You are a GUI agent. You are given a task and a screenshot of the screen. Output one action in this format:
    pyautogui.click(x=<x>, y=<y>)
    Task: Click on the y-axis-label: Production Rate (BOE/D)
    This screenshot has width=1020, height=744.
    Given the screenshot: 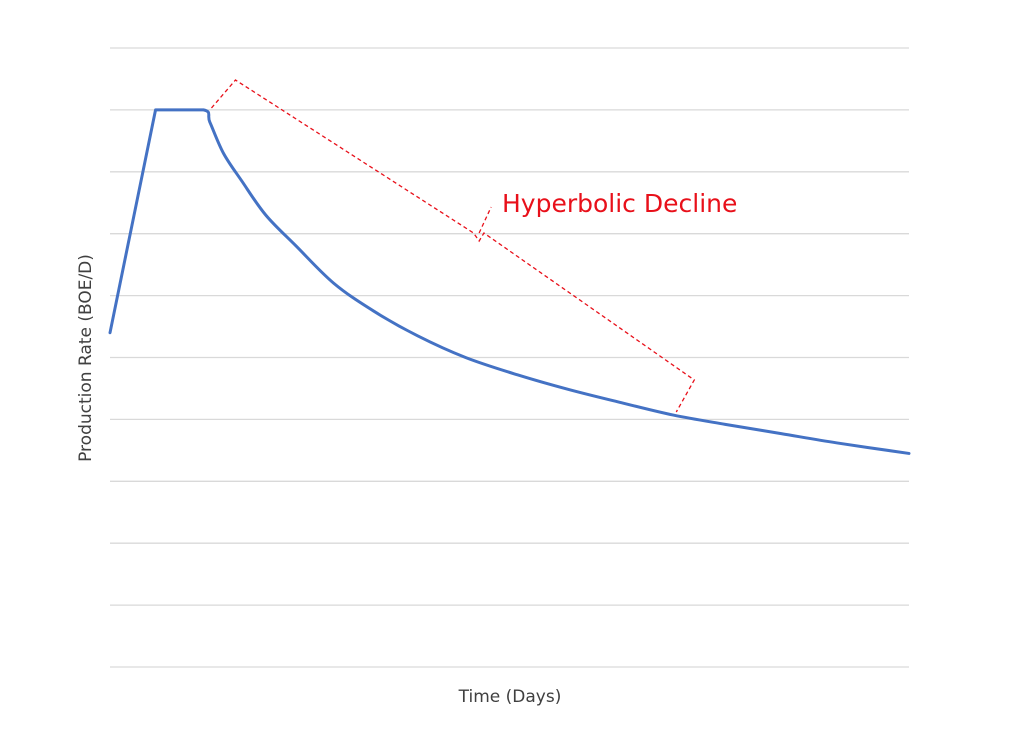 What is the action you would take?
    pyautogui.click(x=86, y=358)
    